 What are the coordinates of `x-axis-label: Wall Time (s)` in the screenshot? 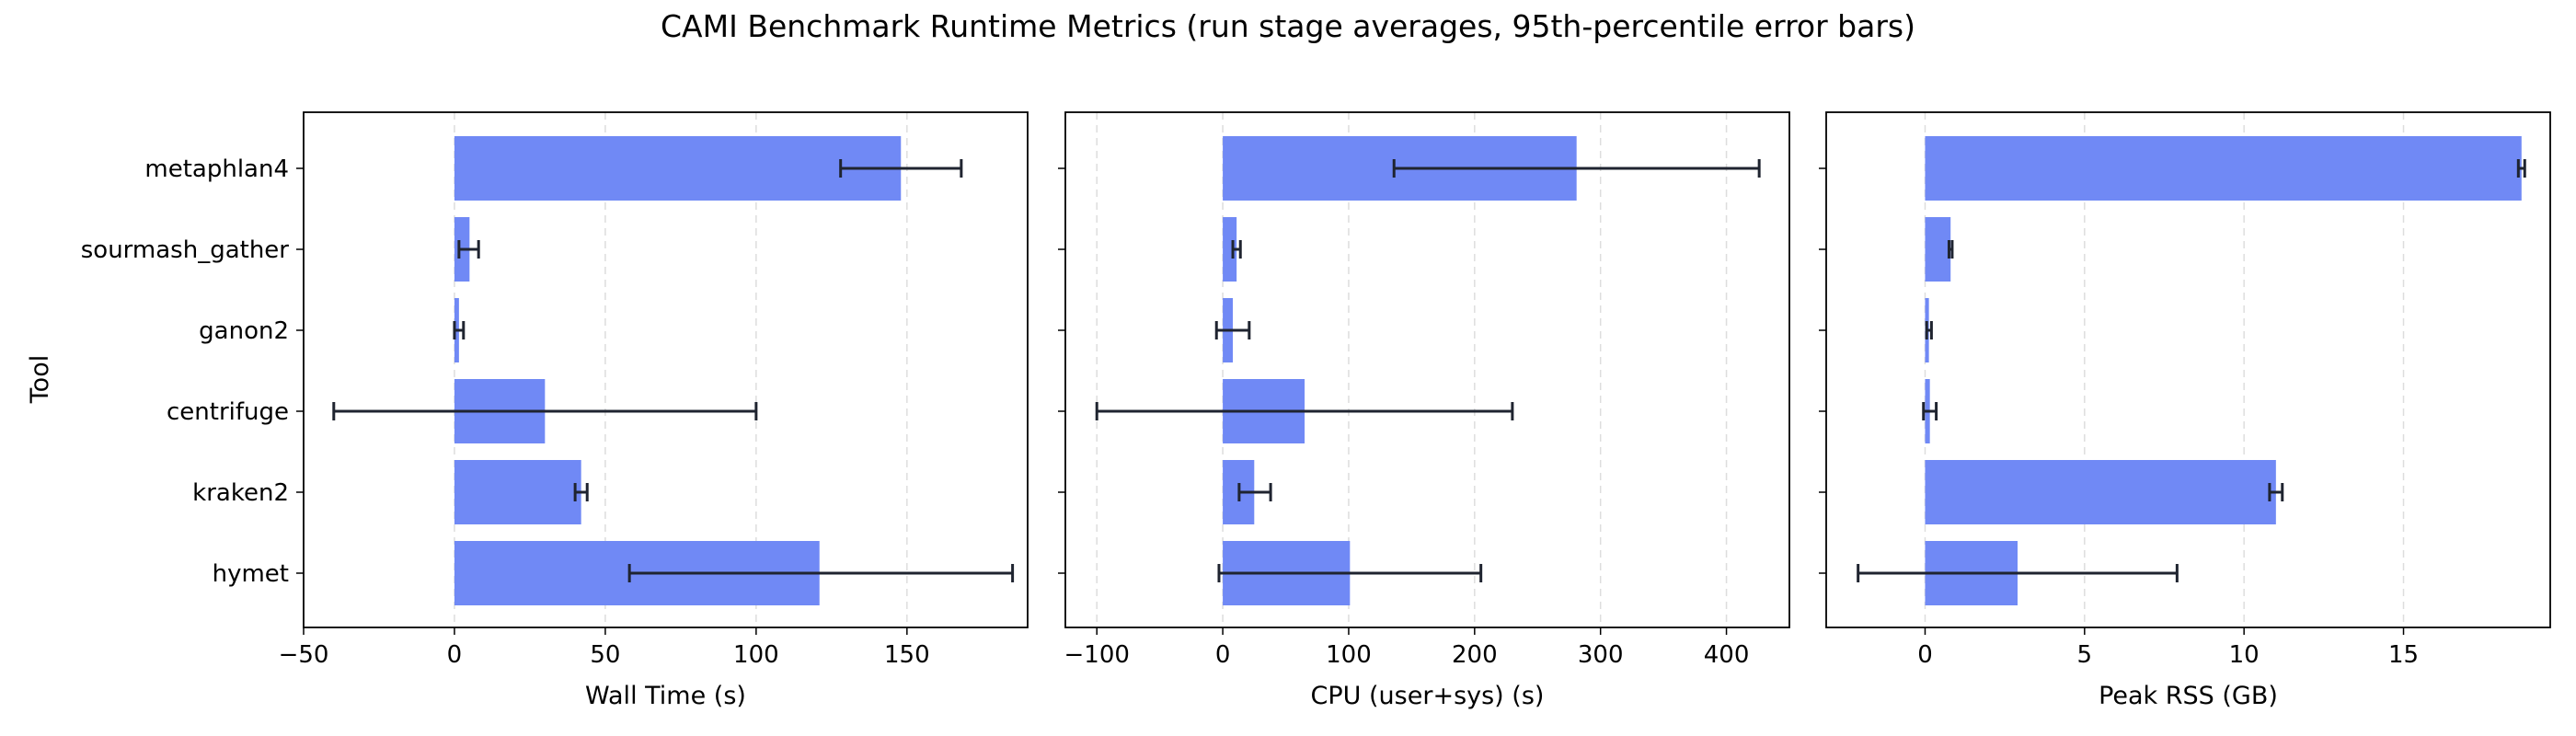 It's located at (665, 696).